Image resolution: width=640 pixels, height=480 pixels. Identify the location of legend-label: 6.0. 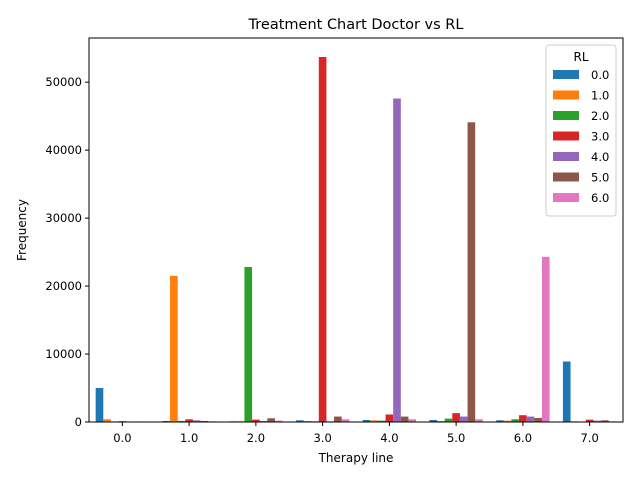
(600, 198).